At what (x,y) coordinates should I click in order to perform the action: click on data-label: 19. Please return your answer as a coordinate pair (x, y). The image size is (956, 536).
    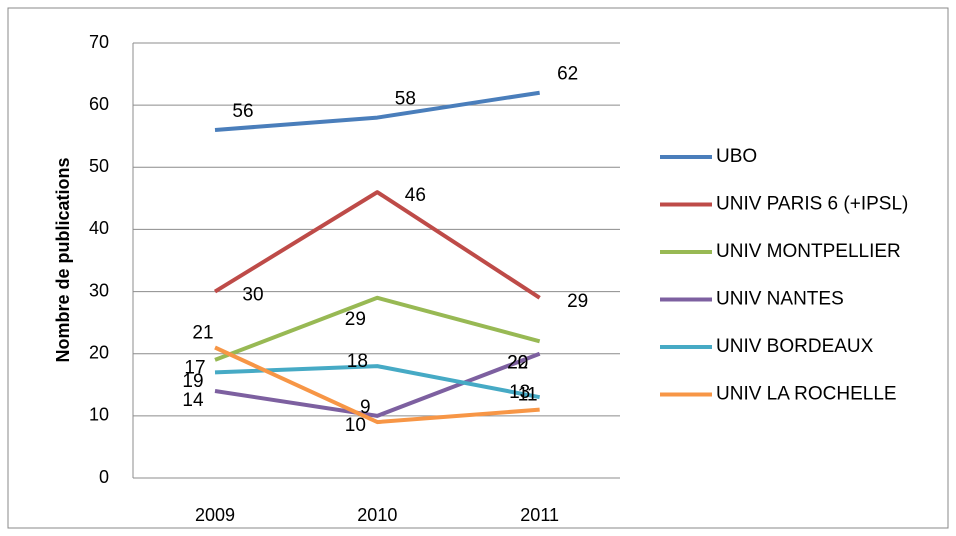
    Looking at the image, I should click on (192, 381).